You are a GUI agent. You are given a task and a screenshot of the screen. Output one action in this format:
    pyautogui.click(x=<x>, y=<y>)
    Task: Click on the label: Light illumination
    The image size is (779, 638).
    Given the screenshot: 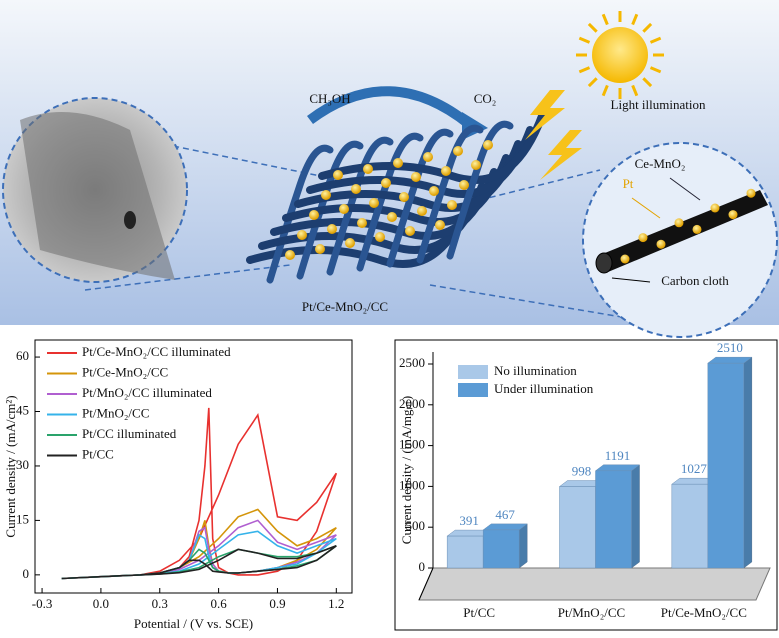 What is the action you would take?
    pyautogui.click(x=658, y=104)
    